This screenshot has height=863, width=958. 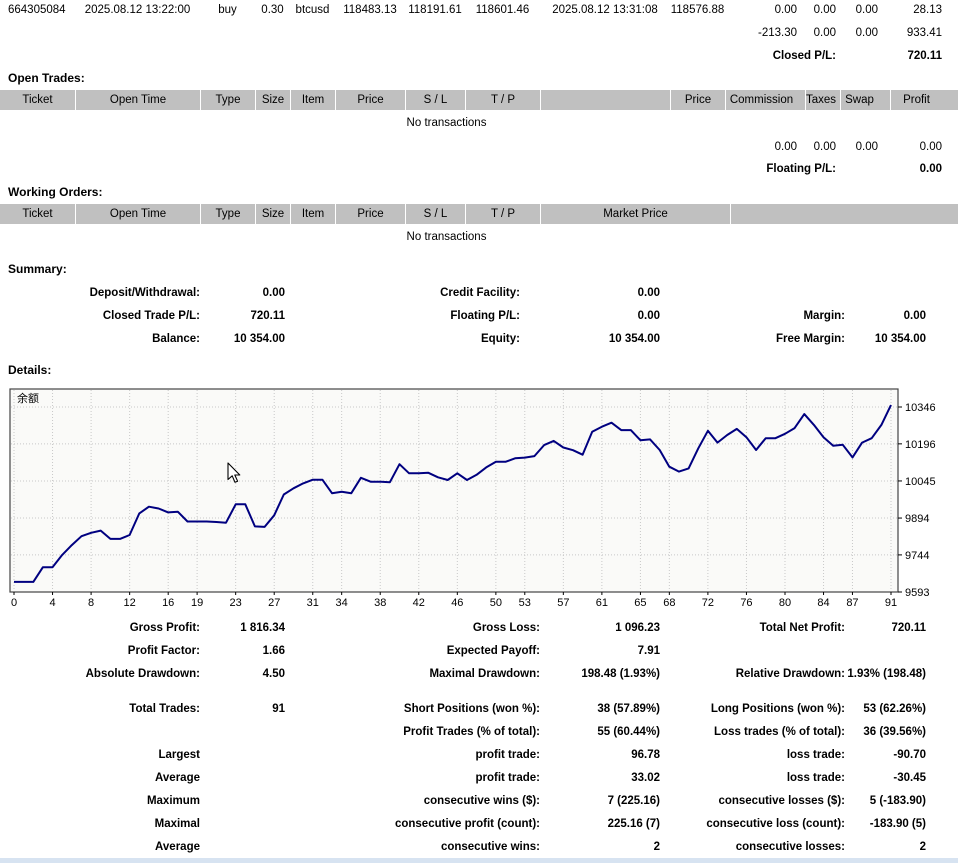 I want to click on floating-pl-row: Floating P/L: 0.00, so click(x=479, y=169).